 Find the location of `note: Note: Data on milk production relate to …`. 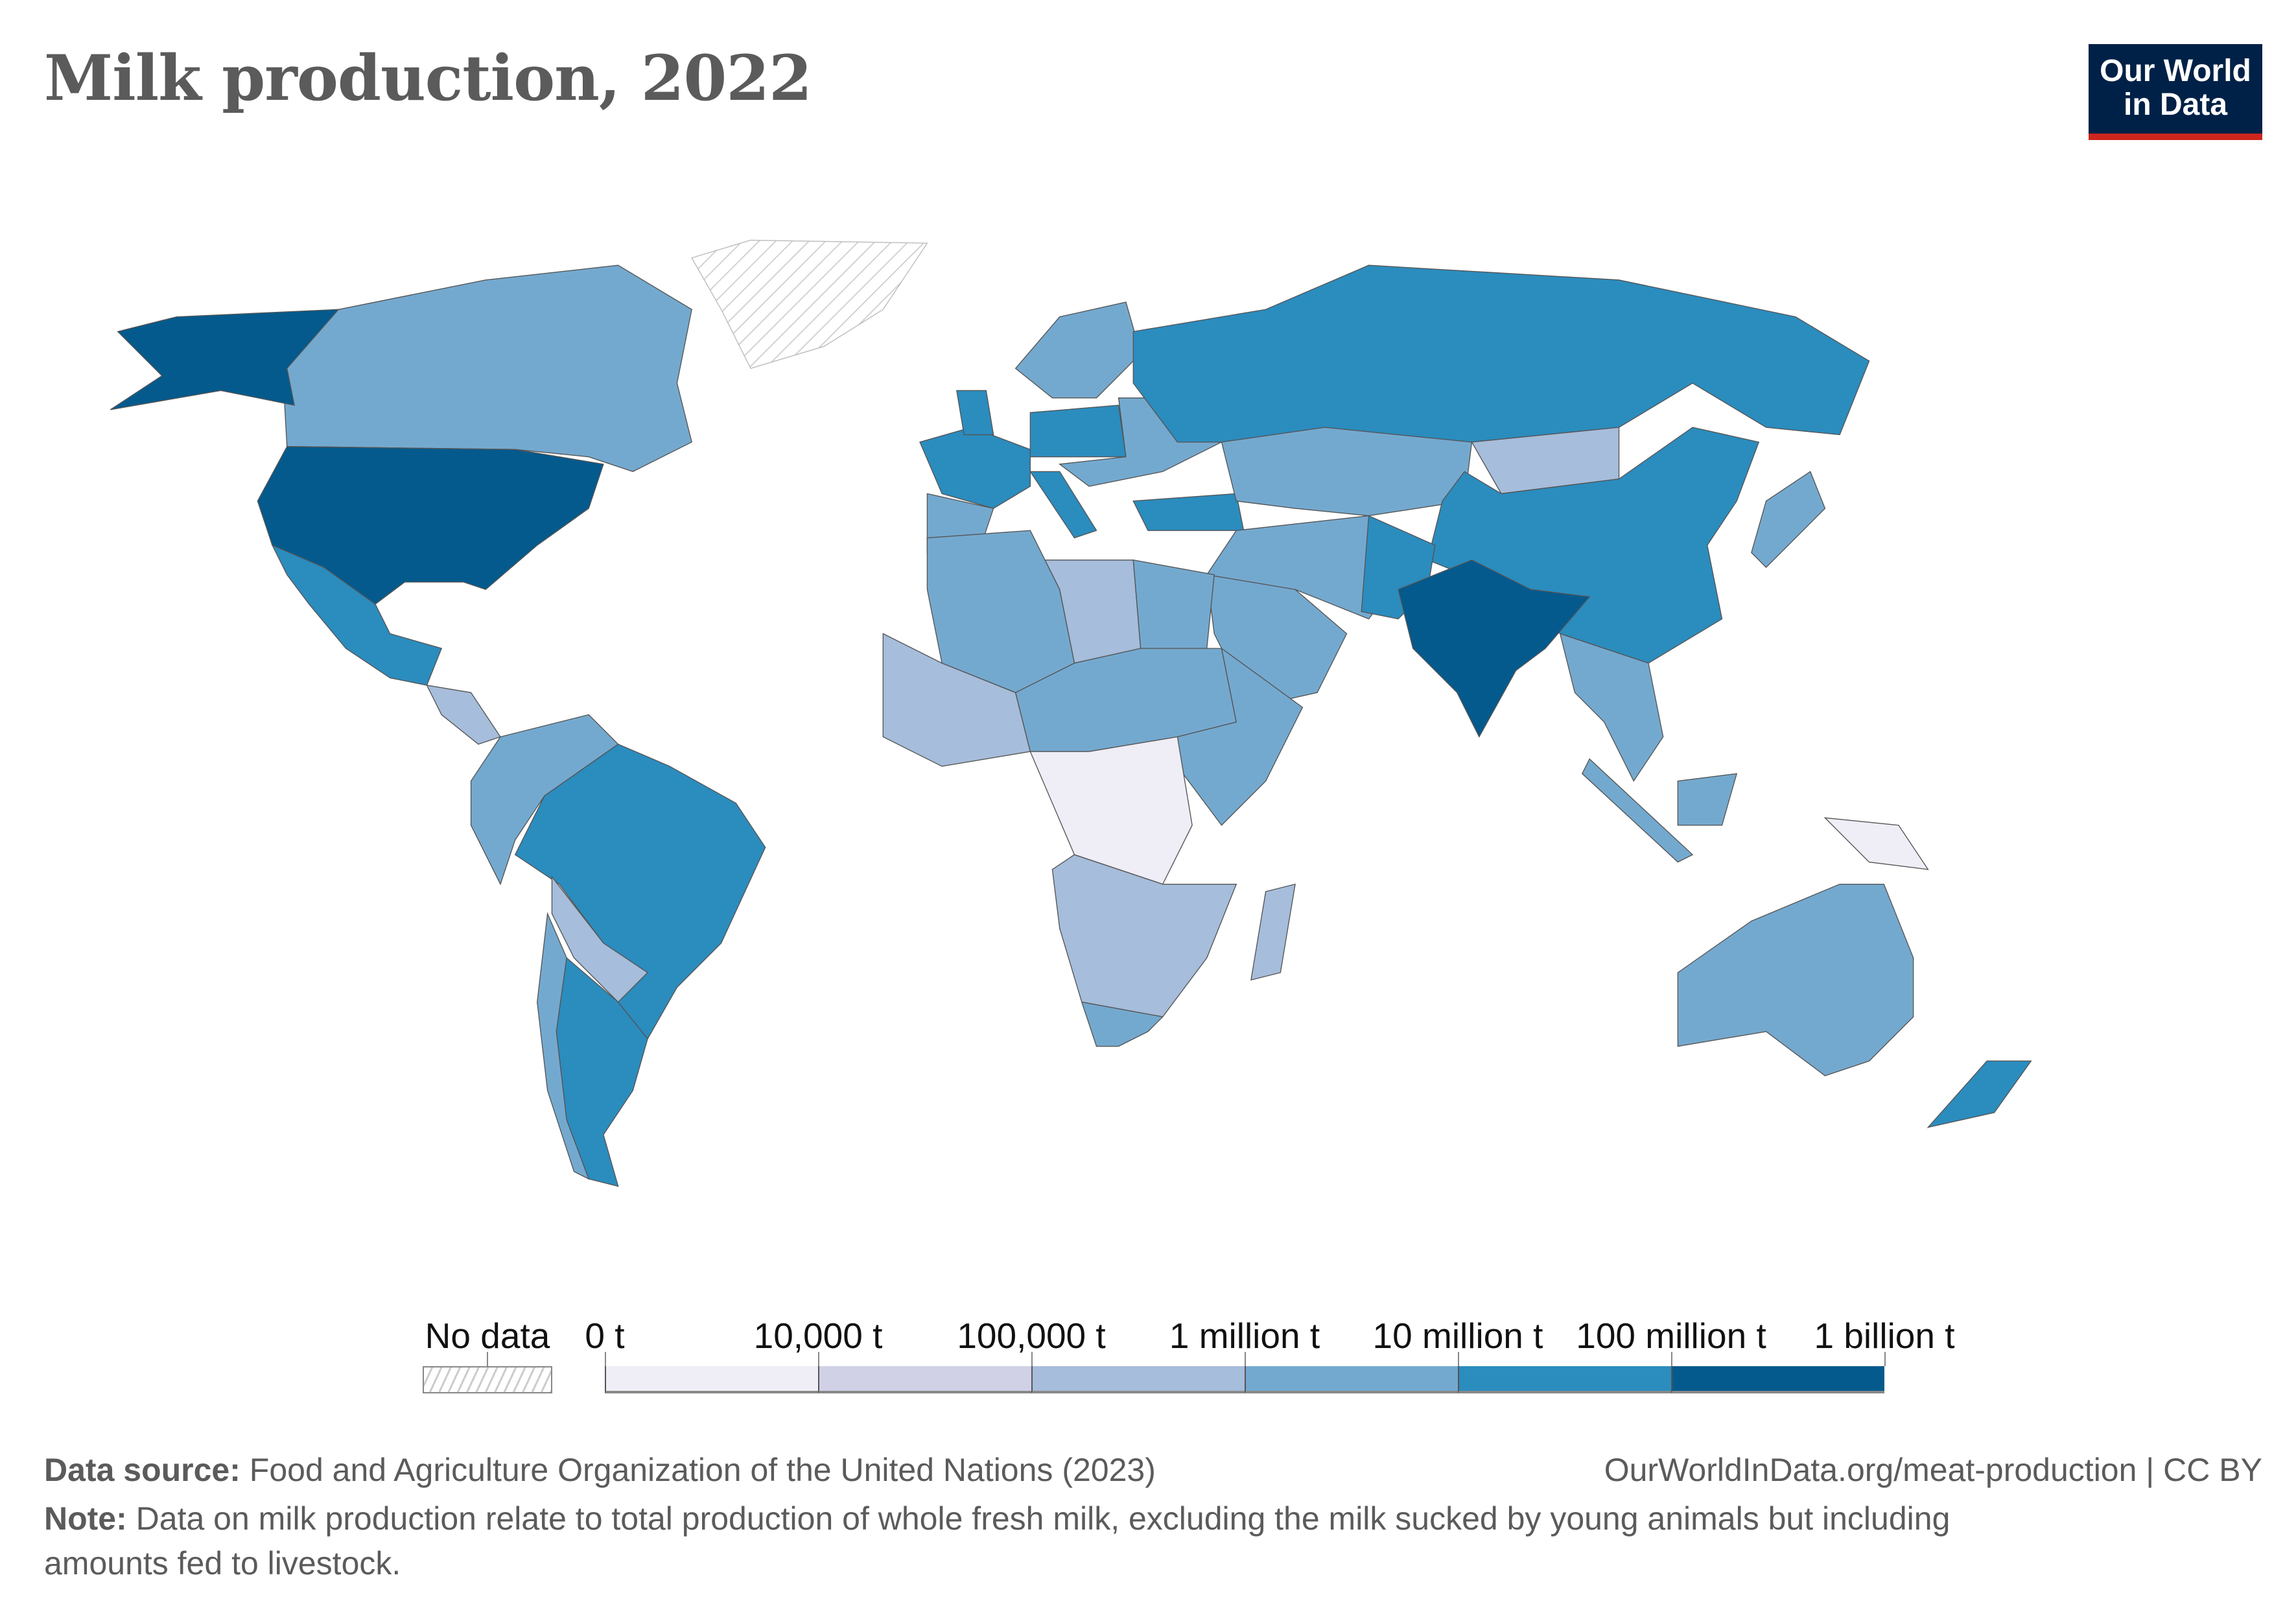

note: Note: Data on milk production relate to … is located at coordinates (997, 1519).